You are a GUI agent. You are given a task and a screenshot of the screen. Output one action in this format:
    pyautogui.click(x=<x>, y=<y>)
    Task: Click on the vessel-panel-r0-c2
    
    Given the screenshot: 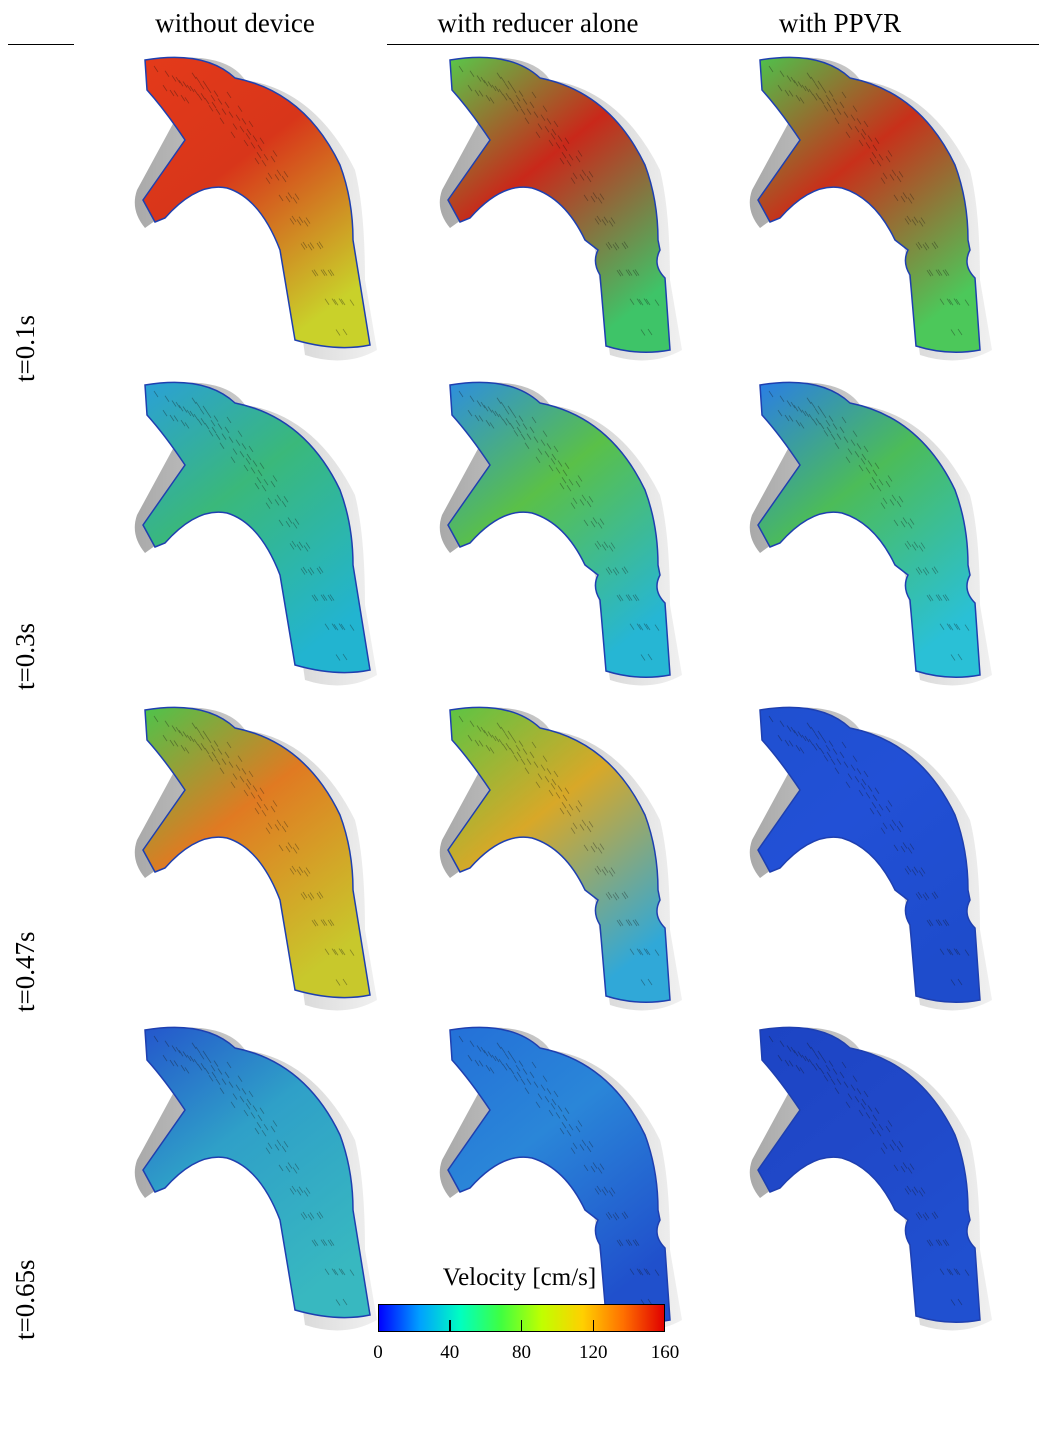 What is the action you would take?
    pyautogui.click(x=870, y=208)
    